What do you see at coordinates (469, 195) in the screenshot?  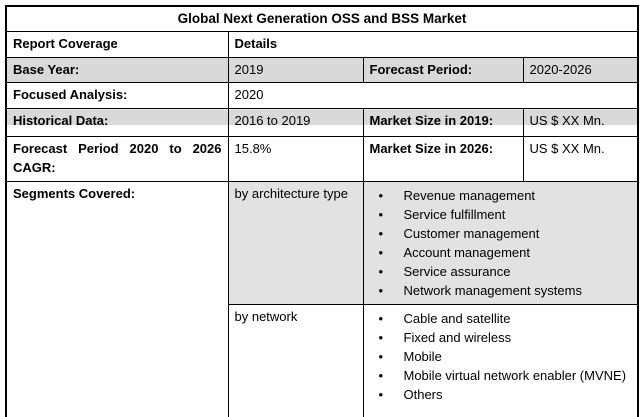 I see `segment-item-label: Revenue management` at bounding box center [469, 195].